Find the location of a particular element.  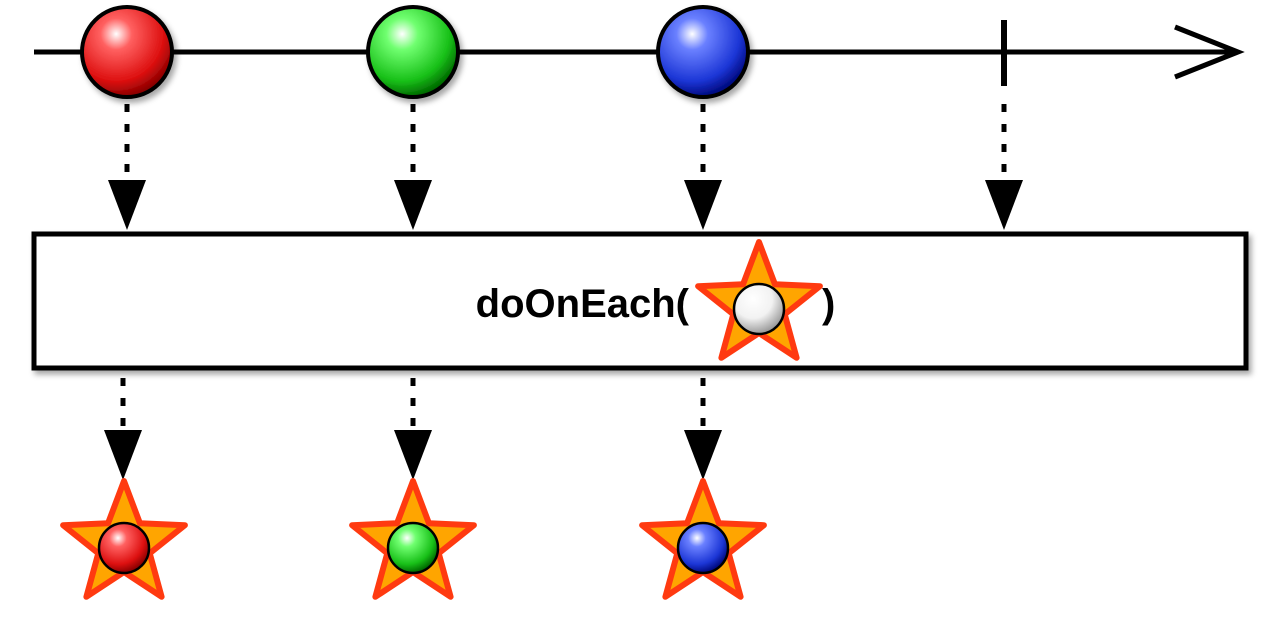

green-marble-icon is located at coordinates (413, 52).